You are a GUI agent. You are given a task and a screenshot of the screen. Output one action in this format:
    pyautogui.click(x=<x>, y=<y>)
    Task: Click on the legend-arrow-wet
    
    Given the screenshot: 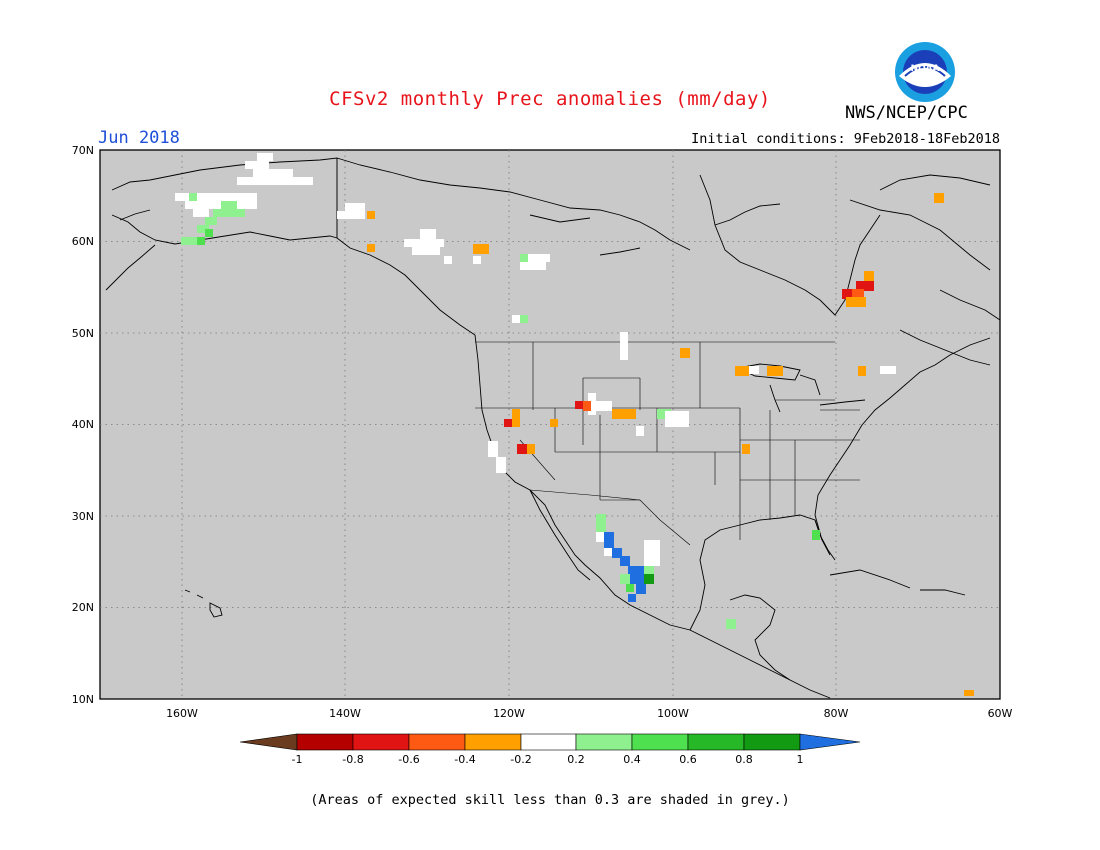 What is the action you would take?
    pyautogui.click(x=830, y=742)
    